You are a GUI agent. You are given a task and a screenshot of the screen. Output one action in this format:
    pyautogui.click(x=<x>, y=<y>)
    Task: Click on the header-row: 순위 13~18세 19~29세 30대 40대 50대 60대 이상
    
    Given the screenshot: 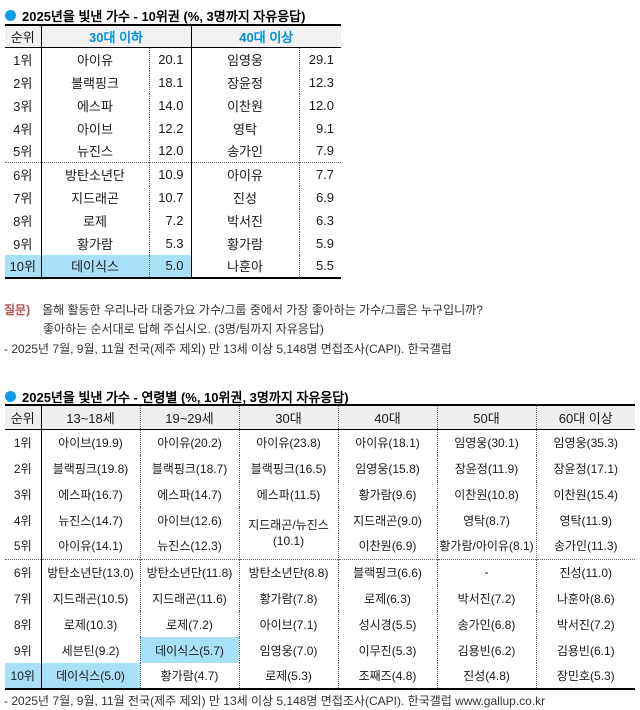 What is the action you would take?
    pyautogui.click(x=320, y=417)
    